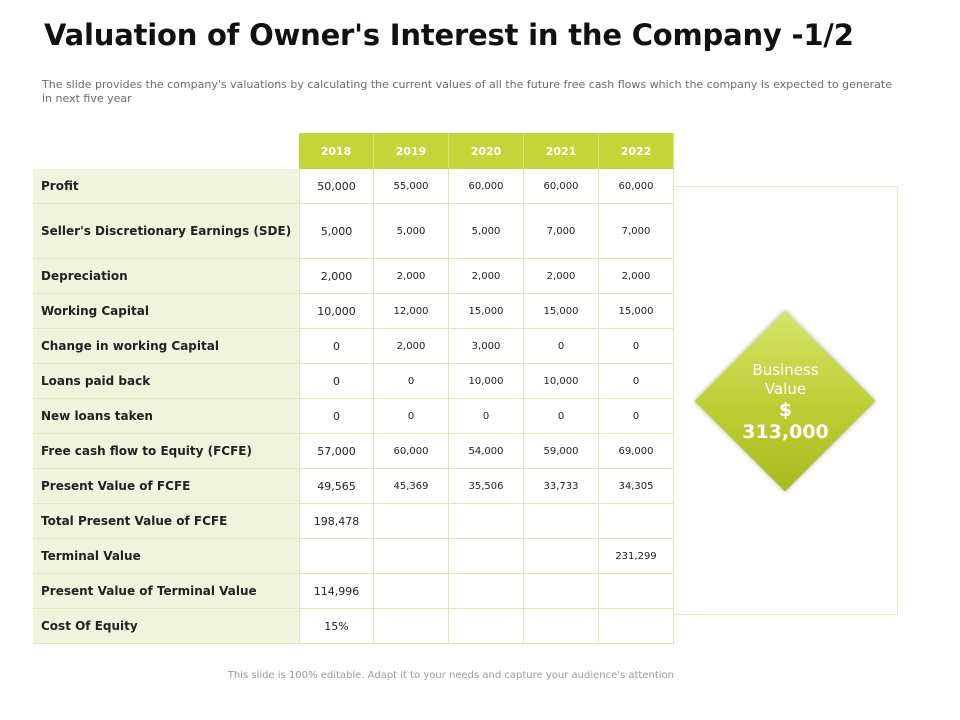  I want to click on row-label: Total Present Value of FCFE, so click(166, 521).